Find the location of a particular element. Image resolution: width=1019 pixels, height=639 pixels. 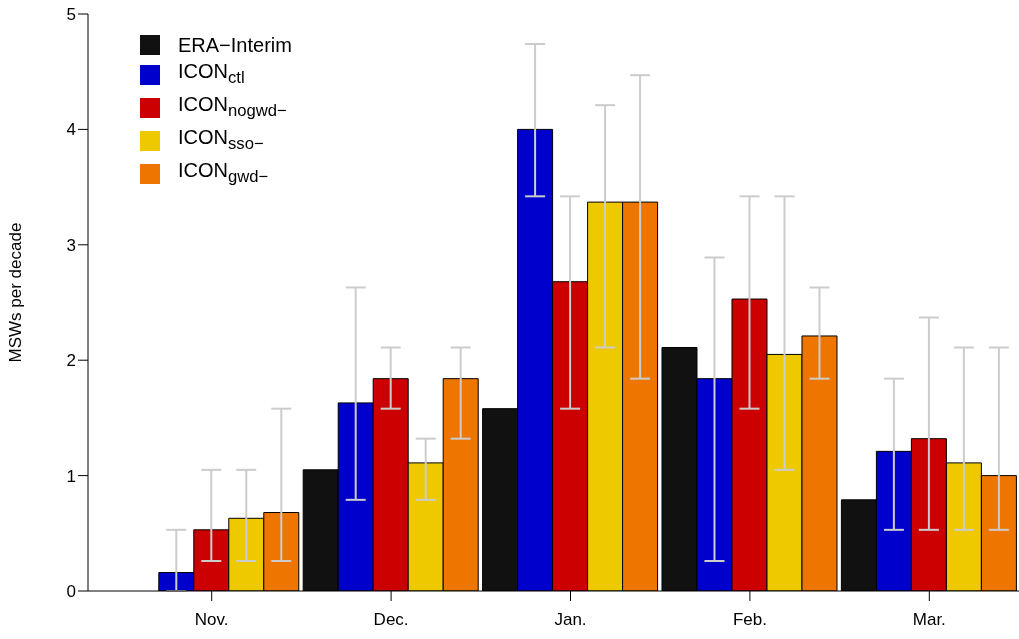

y-tick-label: 0 is located at coordinates (71, 592).